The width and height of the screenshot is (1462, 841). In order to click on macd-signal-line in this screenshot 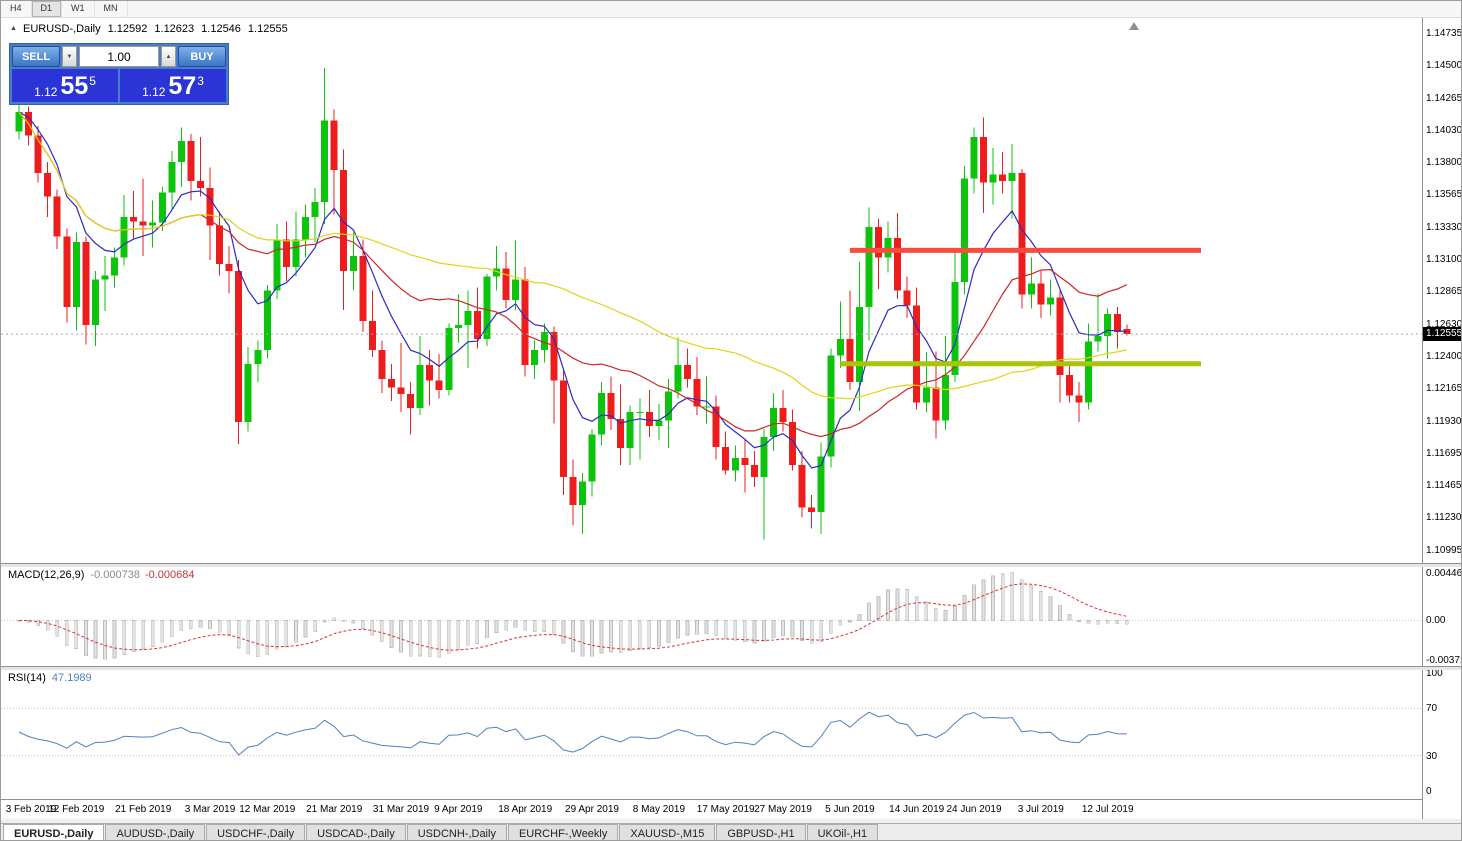, I will do `click(572, 617)`.